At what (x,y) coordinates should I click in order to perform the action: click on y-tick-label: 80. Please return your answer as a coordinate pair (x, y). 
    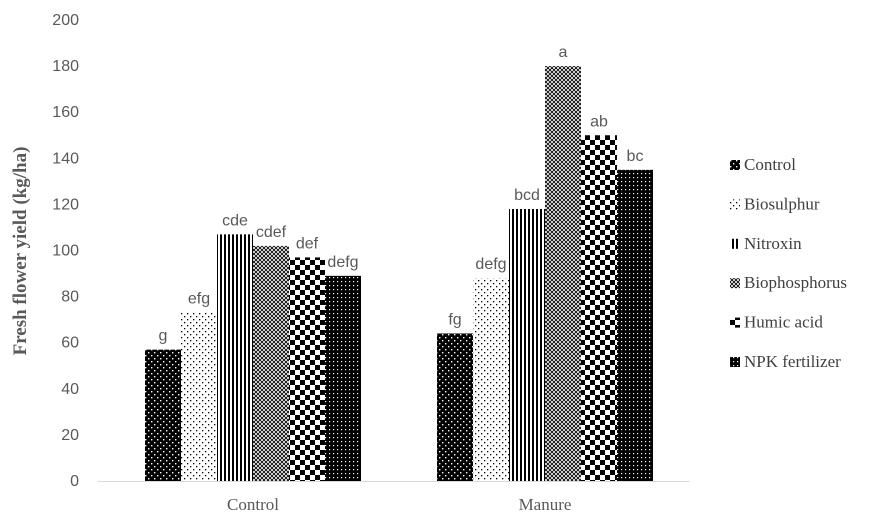
    Looking at the image, I should click on (70, 297).